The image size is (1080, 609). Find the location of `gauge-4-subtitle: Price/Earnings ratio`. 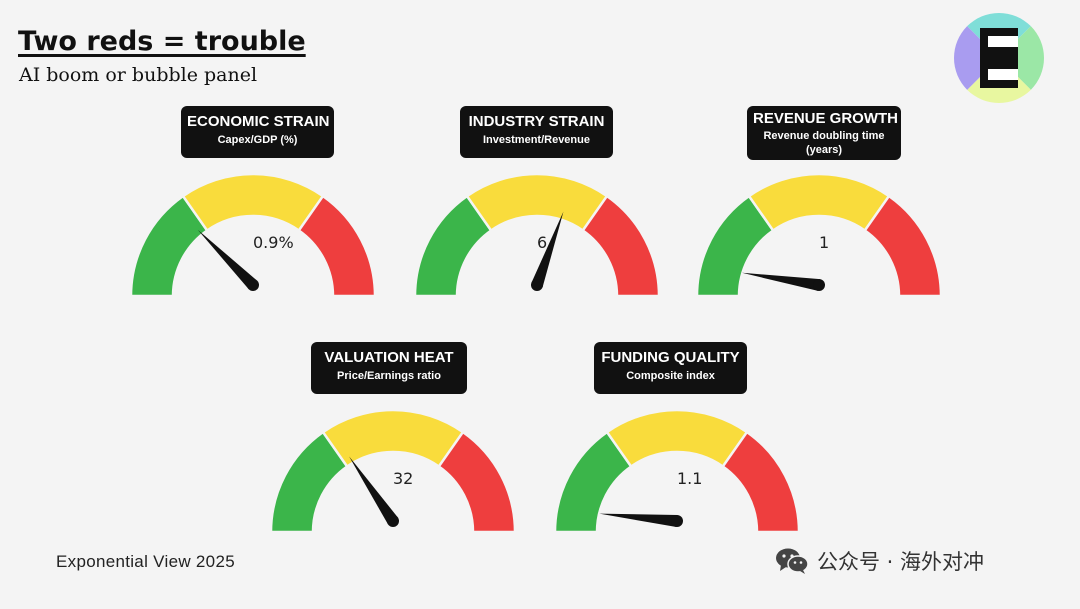

gauge-4-subtitle: Price/Earnings ratio is located at coordinates (389, 376).